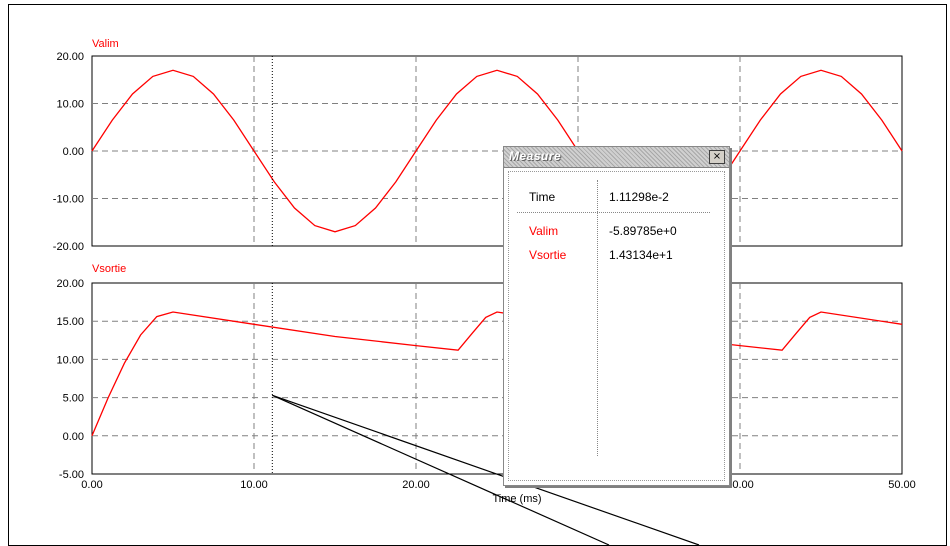  I want to click on y-tick-label: 15.00, so click(70, 322).